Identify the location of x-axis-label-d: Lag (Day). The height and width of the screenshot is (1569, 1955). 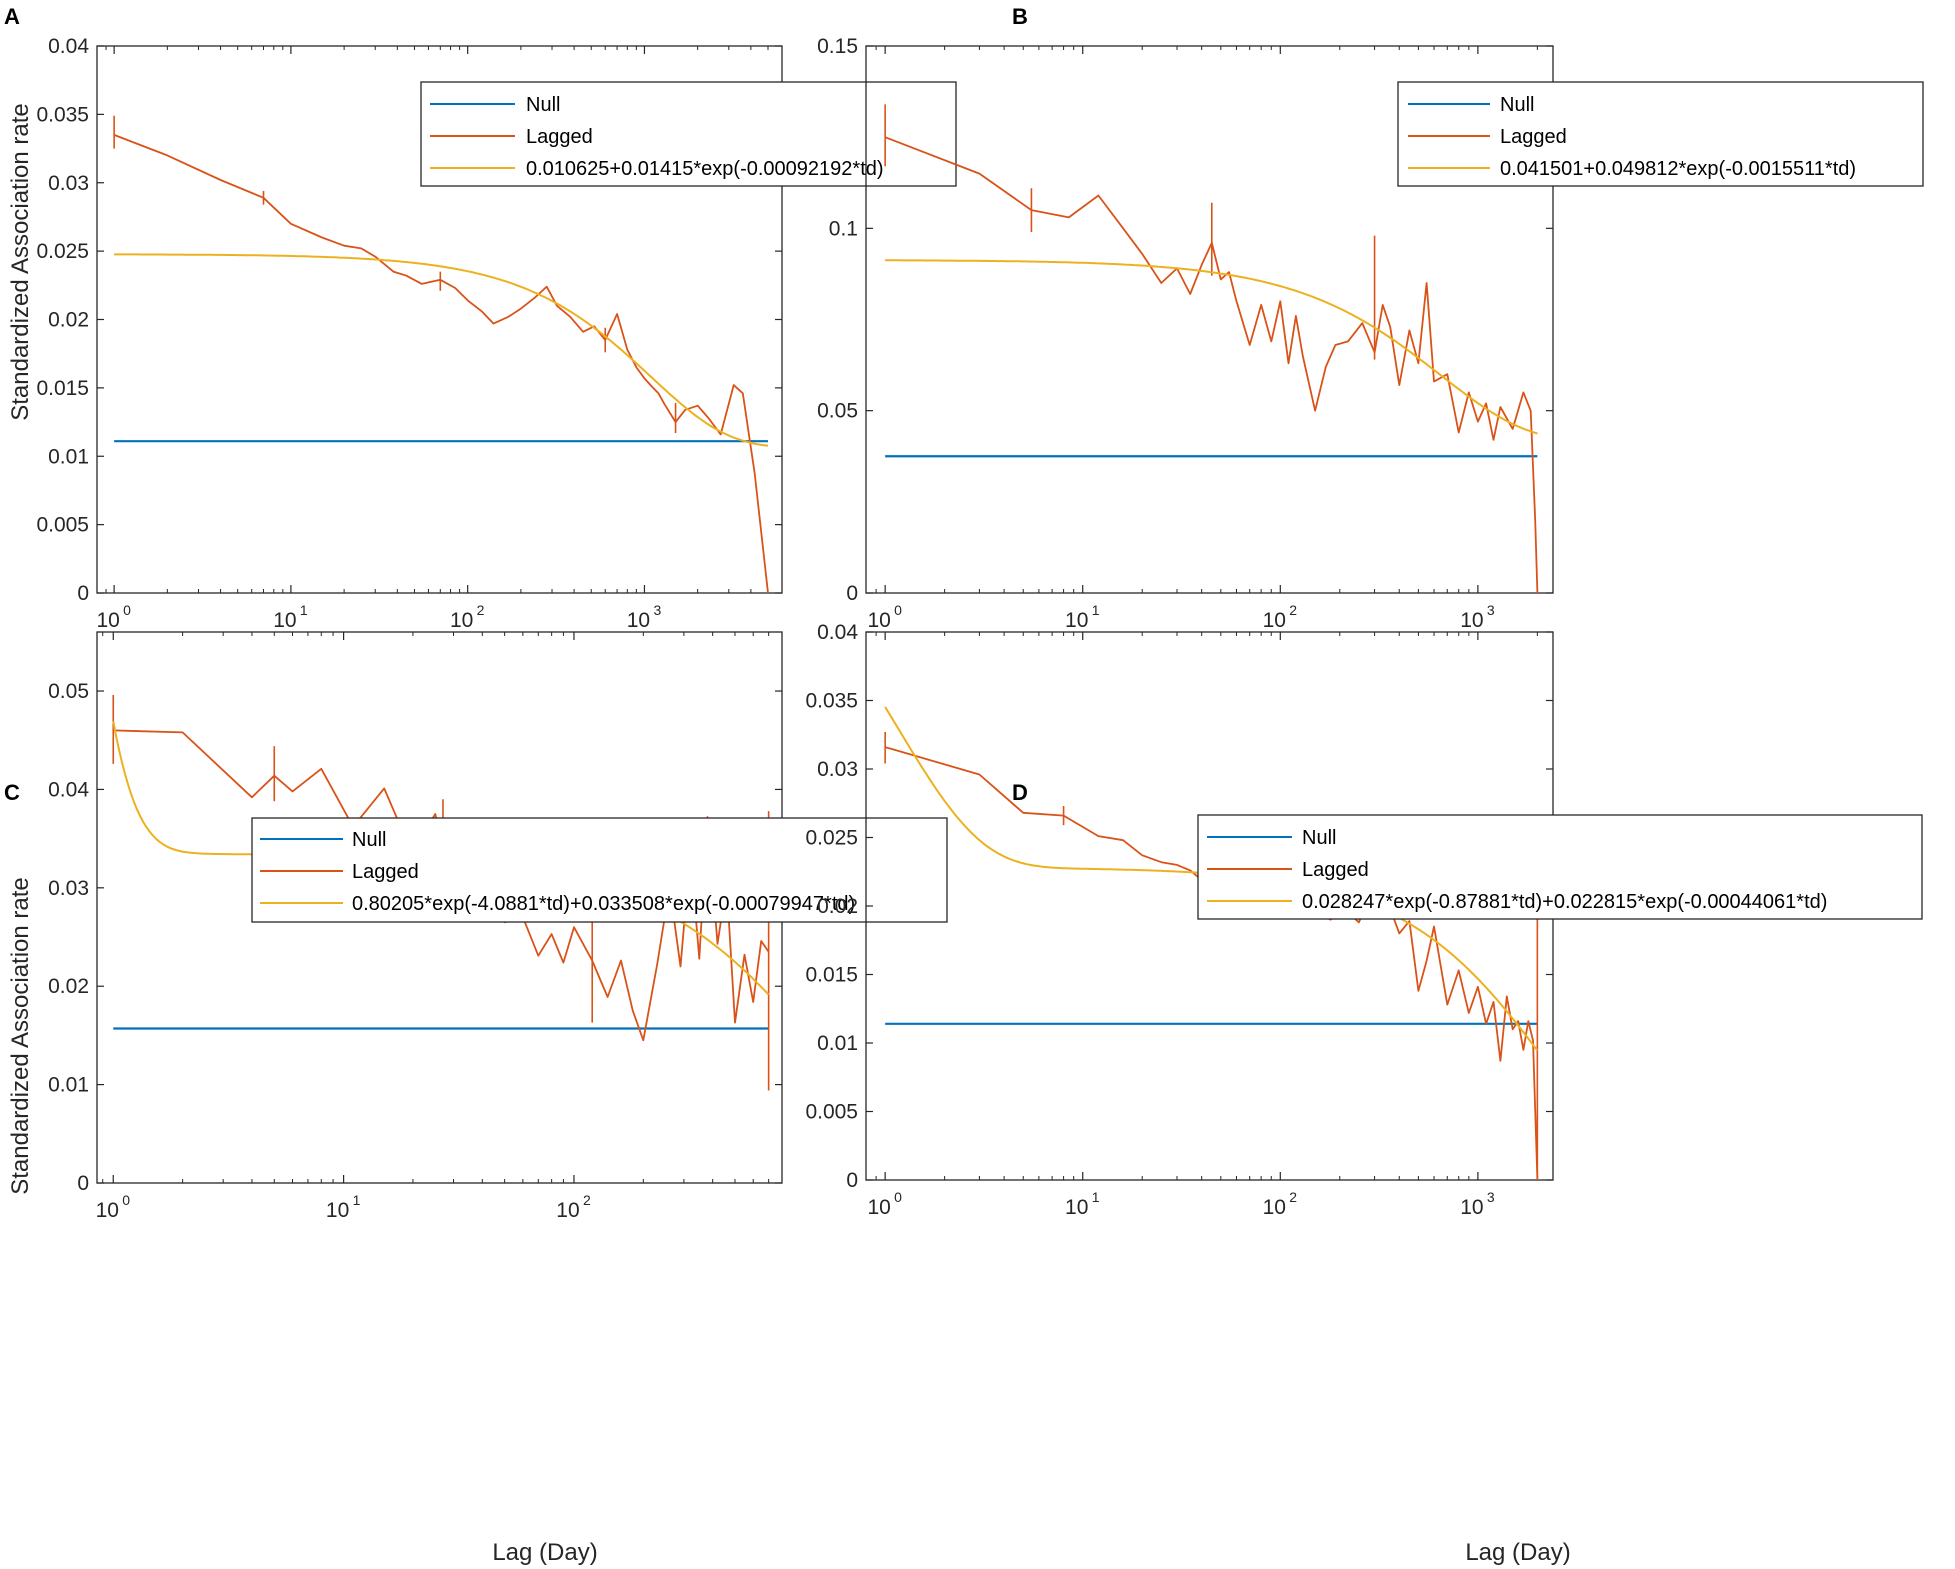
(1517, 1552).